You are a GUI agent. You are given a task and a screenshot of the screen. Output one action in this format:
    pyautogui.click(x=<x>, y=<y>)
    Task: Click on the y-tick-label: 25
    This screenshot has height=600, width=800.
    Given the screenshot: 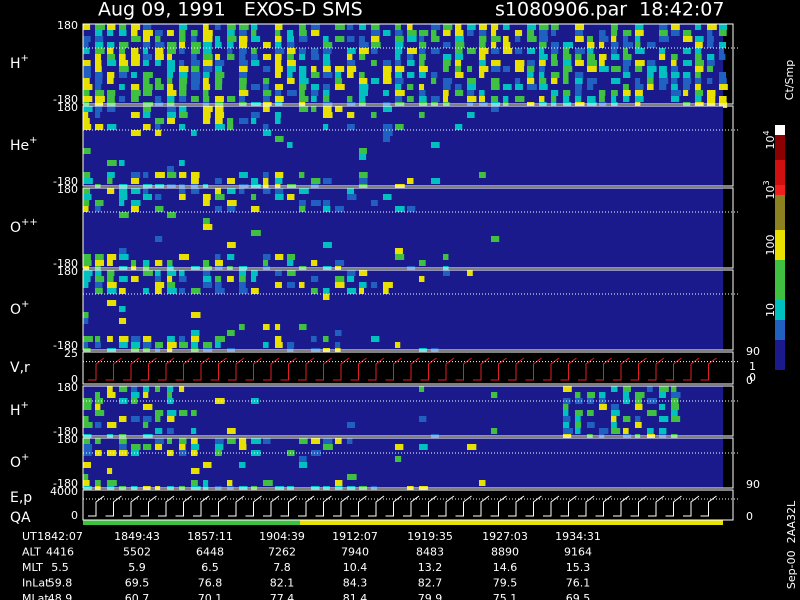 What is the action you would take?
    pyautogui.click(x=71, y=353)
    